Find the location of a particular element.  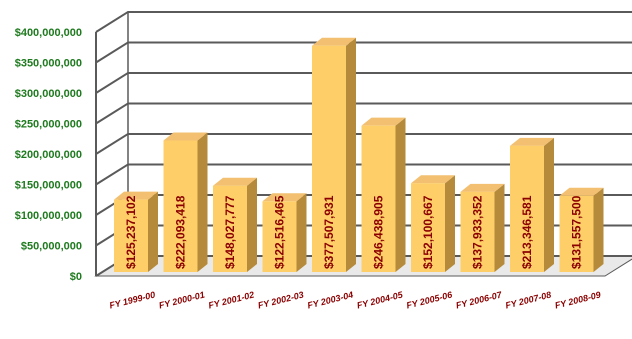

bar-value-label: $125,237,102 is located at coordinates (131, 232).